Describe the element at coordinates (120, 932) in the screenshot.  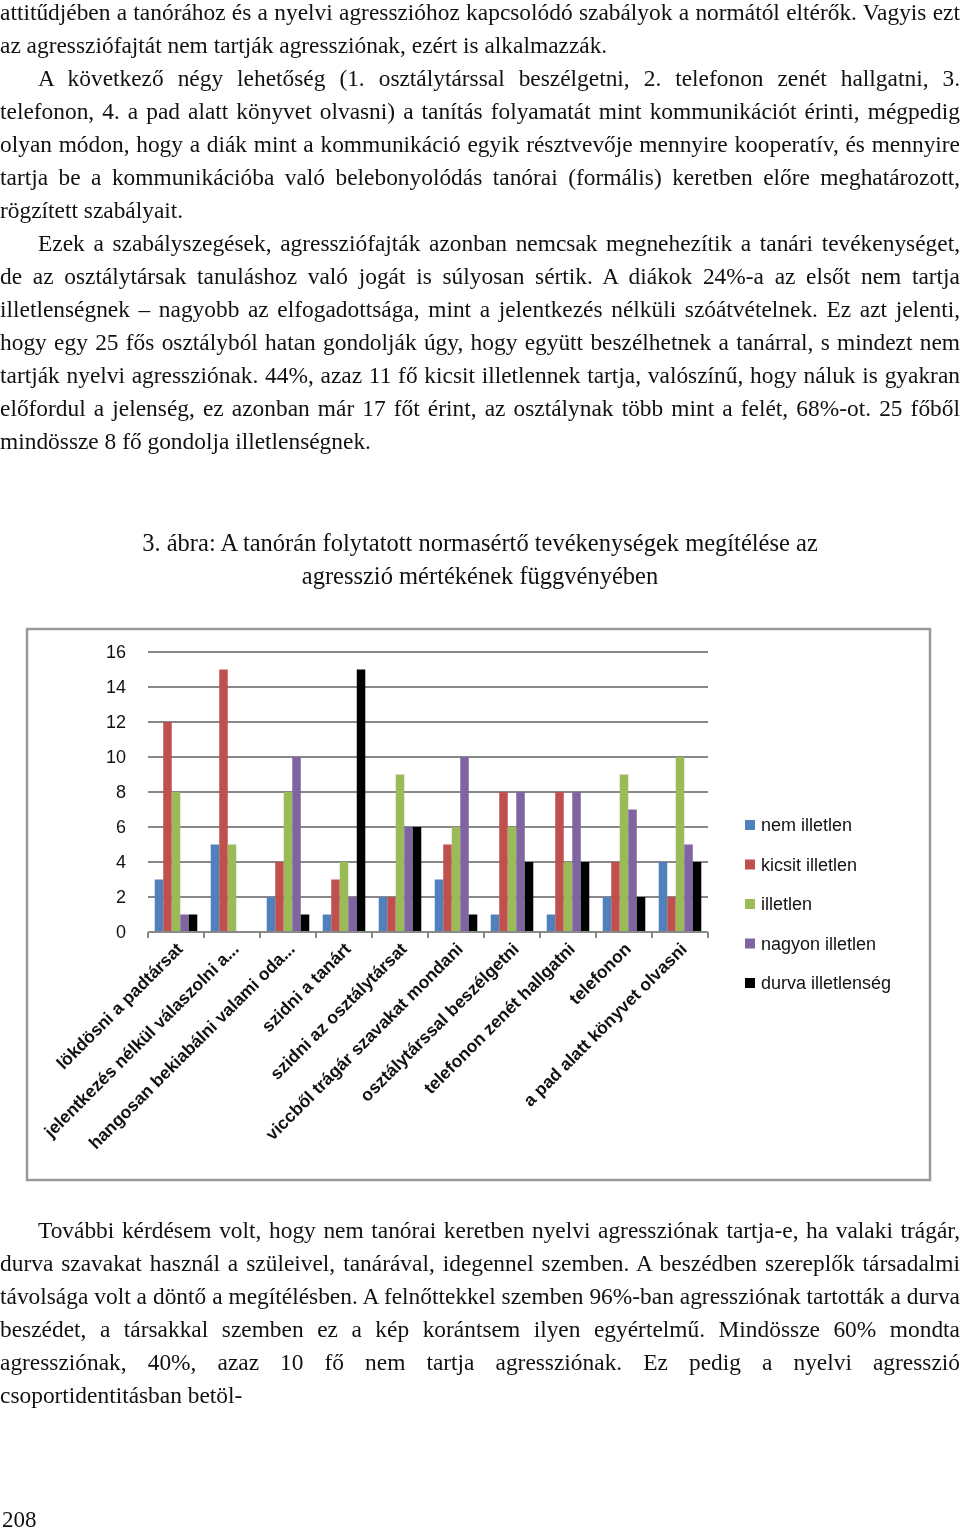
I see `y-tick-label: 0` at that location.